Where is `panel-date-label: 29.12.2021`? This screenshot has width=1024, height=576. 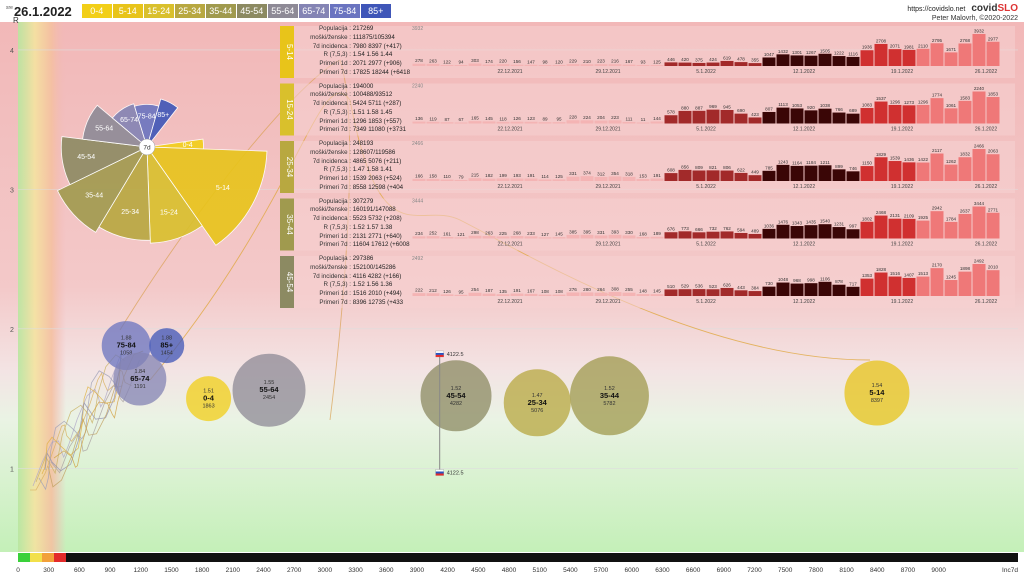 panel-date-label: 29.12.2021 is located at coordinates (607, 302).